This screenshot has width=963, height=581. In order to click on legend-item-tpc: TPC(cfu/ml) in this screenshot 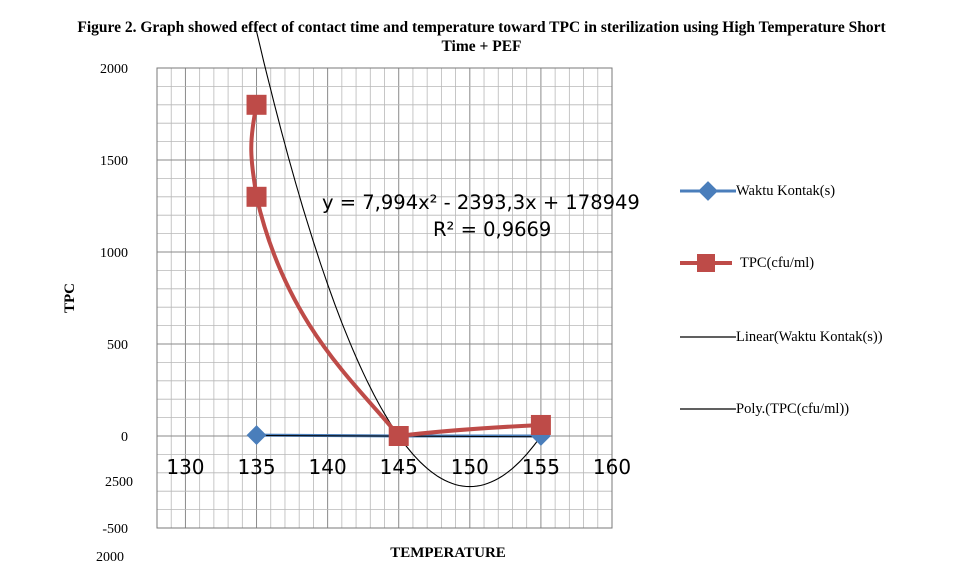, I will do `click(747, 263)`.